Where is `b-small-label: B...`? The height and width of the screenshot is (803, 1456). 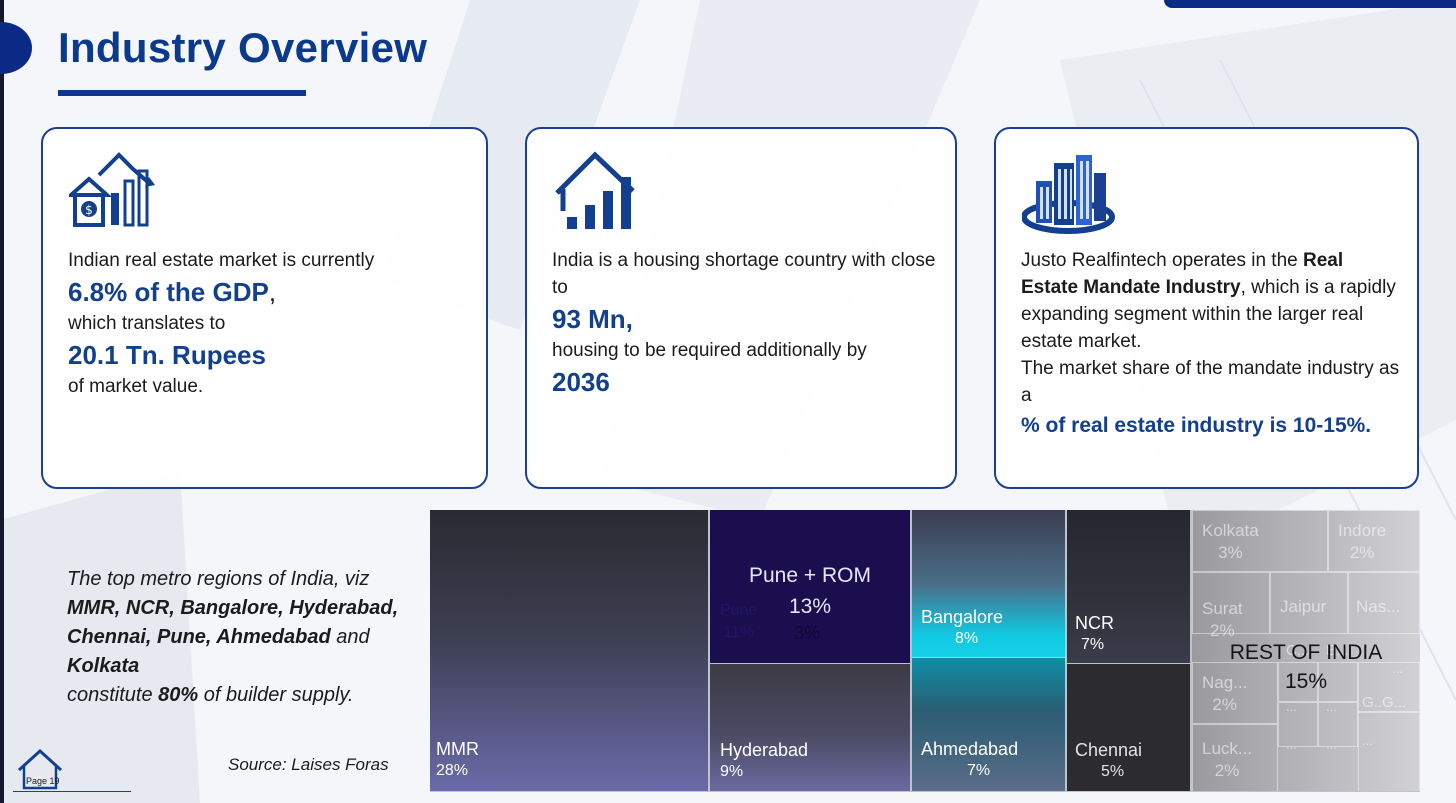
b-small-label: B... is located at coordinates (1337, 650).